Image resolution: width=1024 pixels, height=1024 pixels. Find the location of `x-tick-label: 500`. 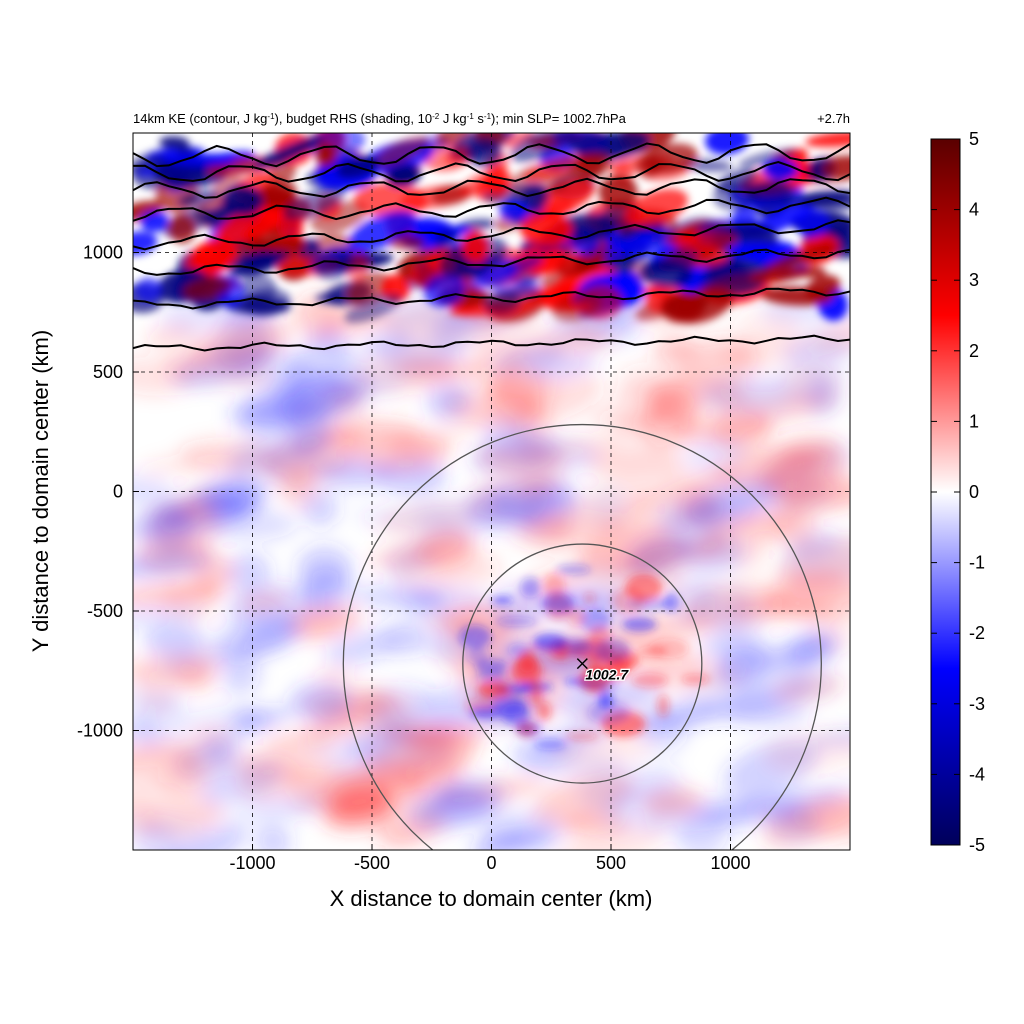

x-tick-label: 500 is located at coordinates (611, 863).